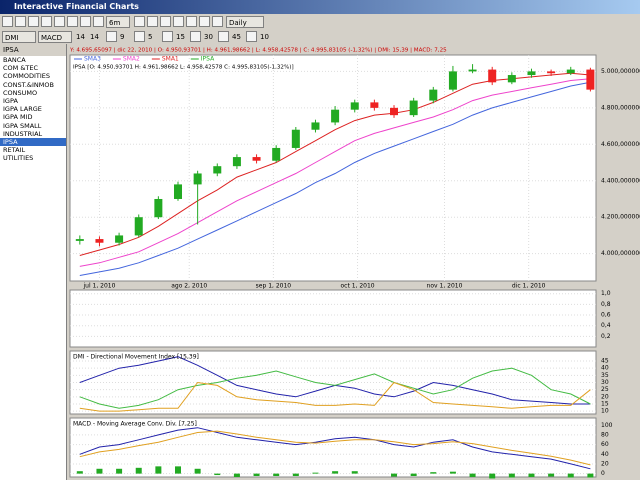 This screenshot has width=640, height=480. What do you see at coordinates (10, 101) in the screenshot?
I see `sidebar-item: IGPA` at bounding box center [10, 101].